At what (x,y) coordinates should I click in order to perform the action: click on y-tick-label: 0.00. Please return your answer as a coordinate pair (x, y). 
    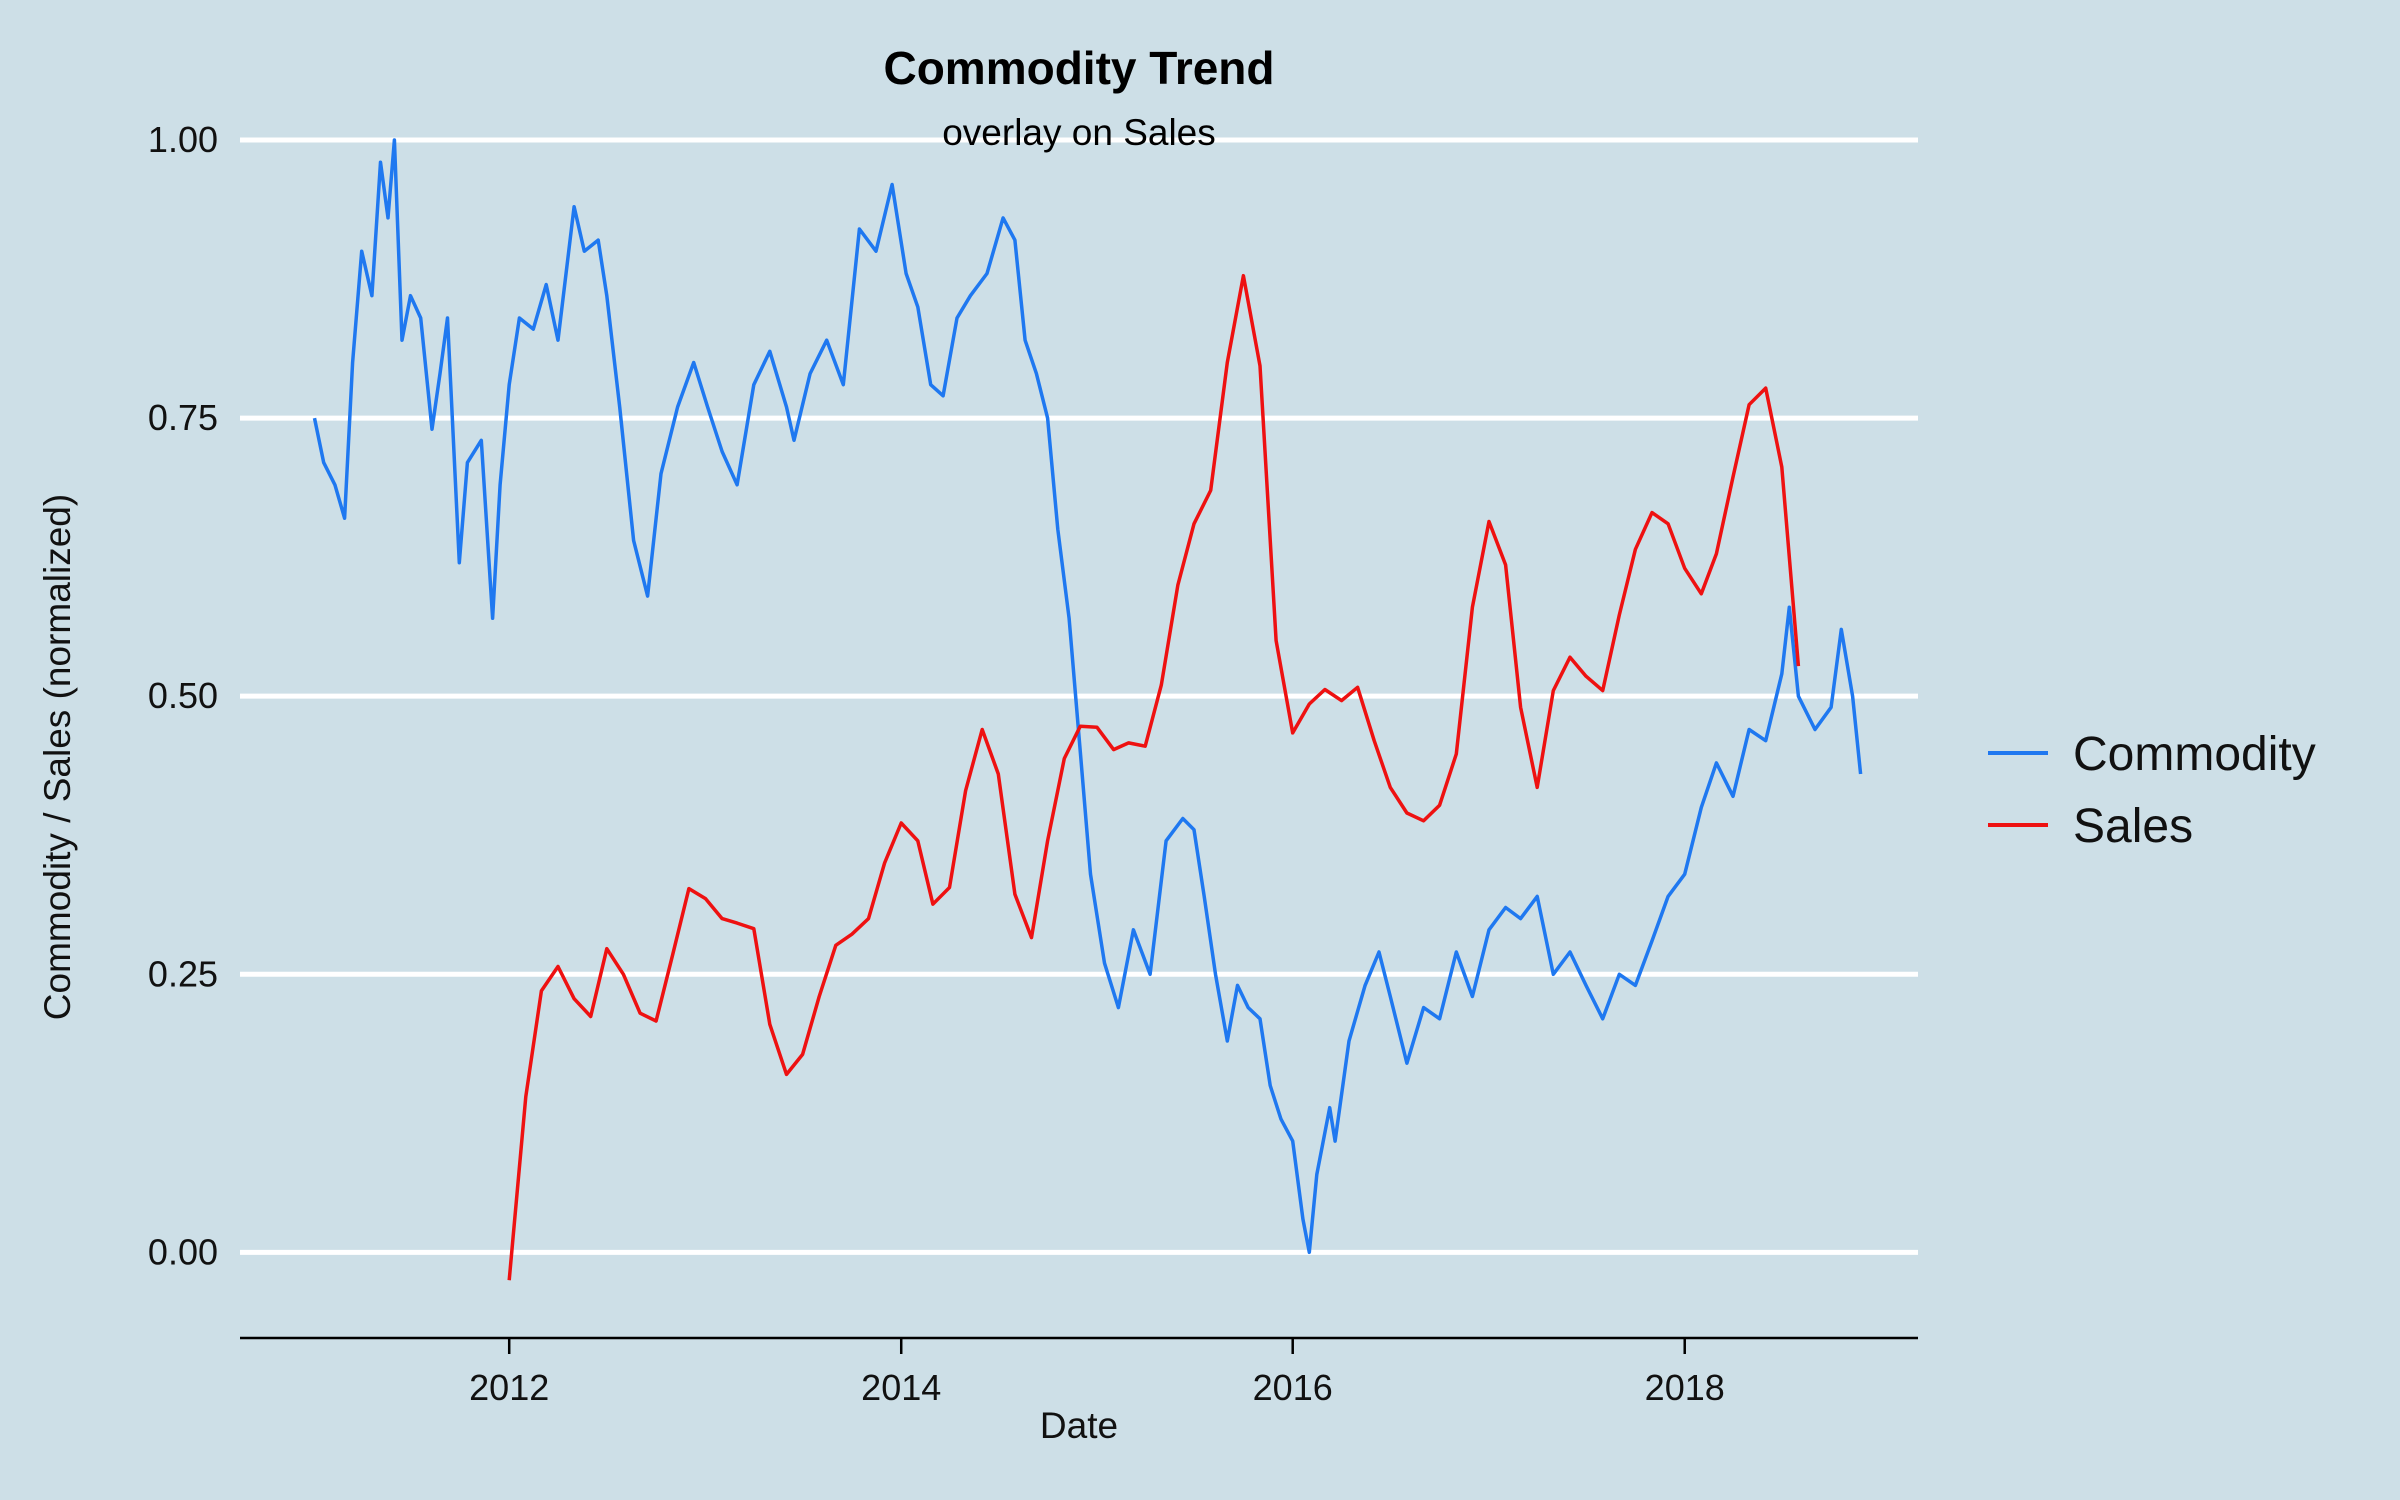
    Looking at the image, I should click on (183, 1251).